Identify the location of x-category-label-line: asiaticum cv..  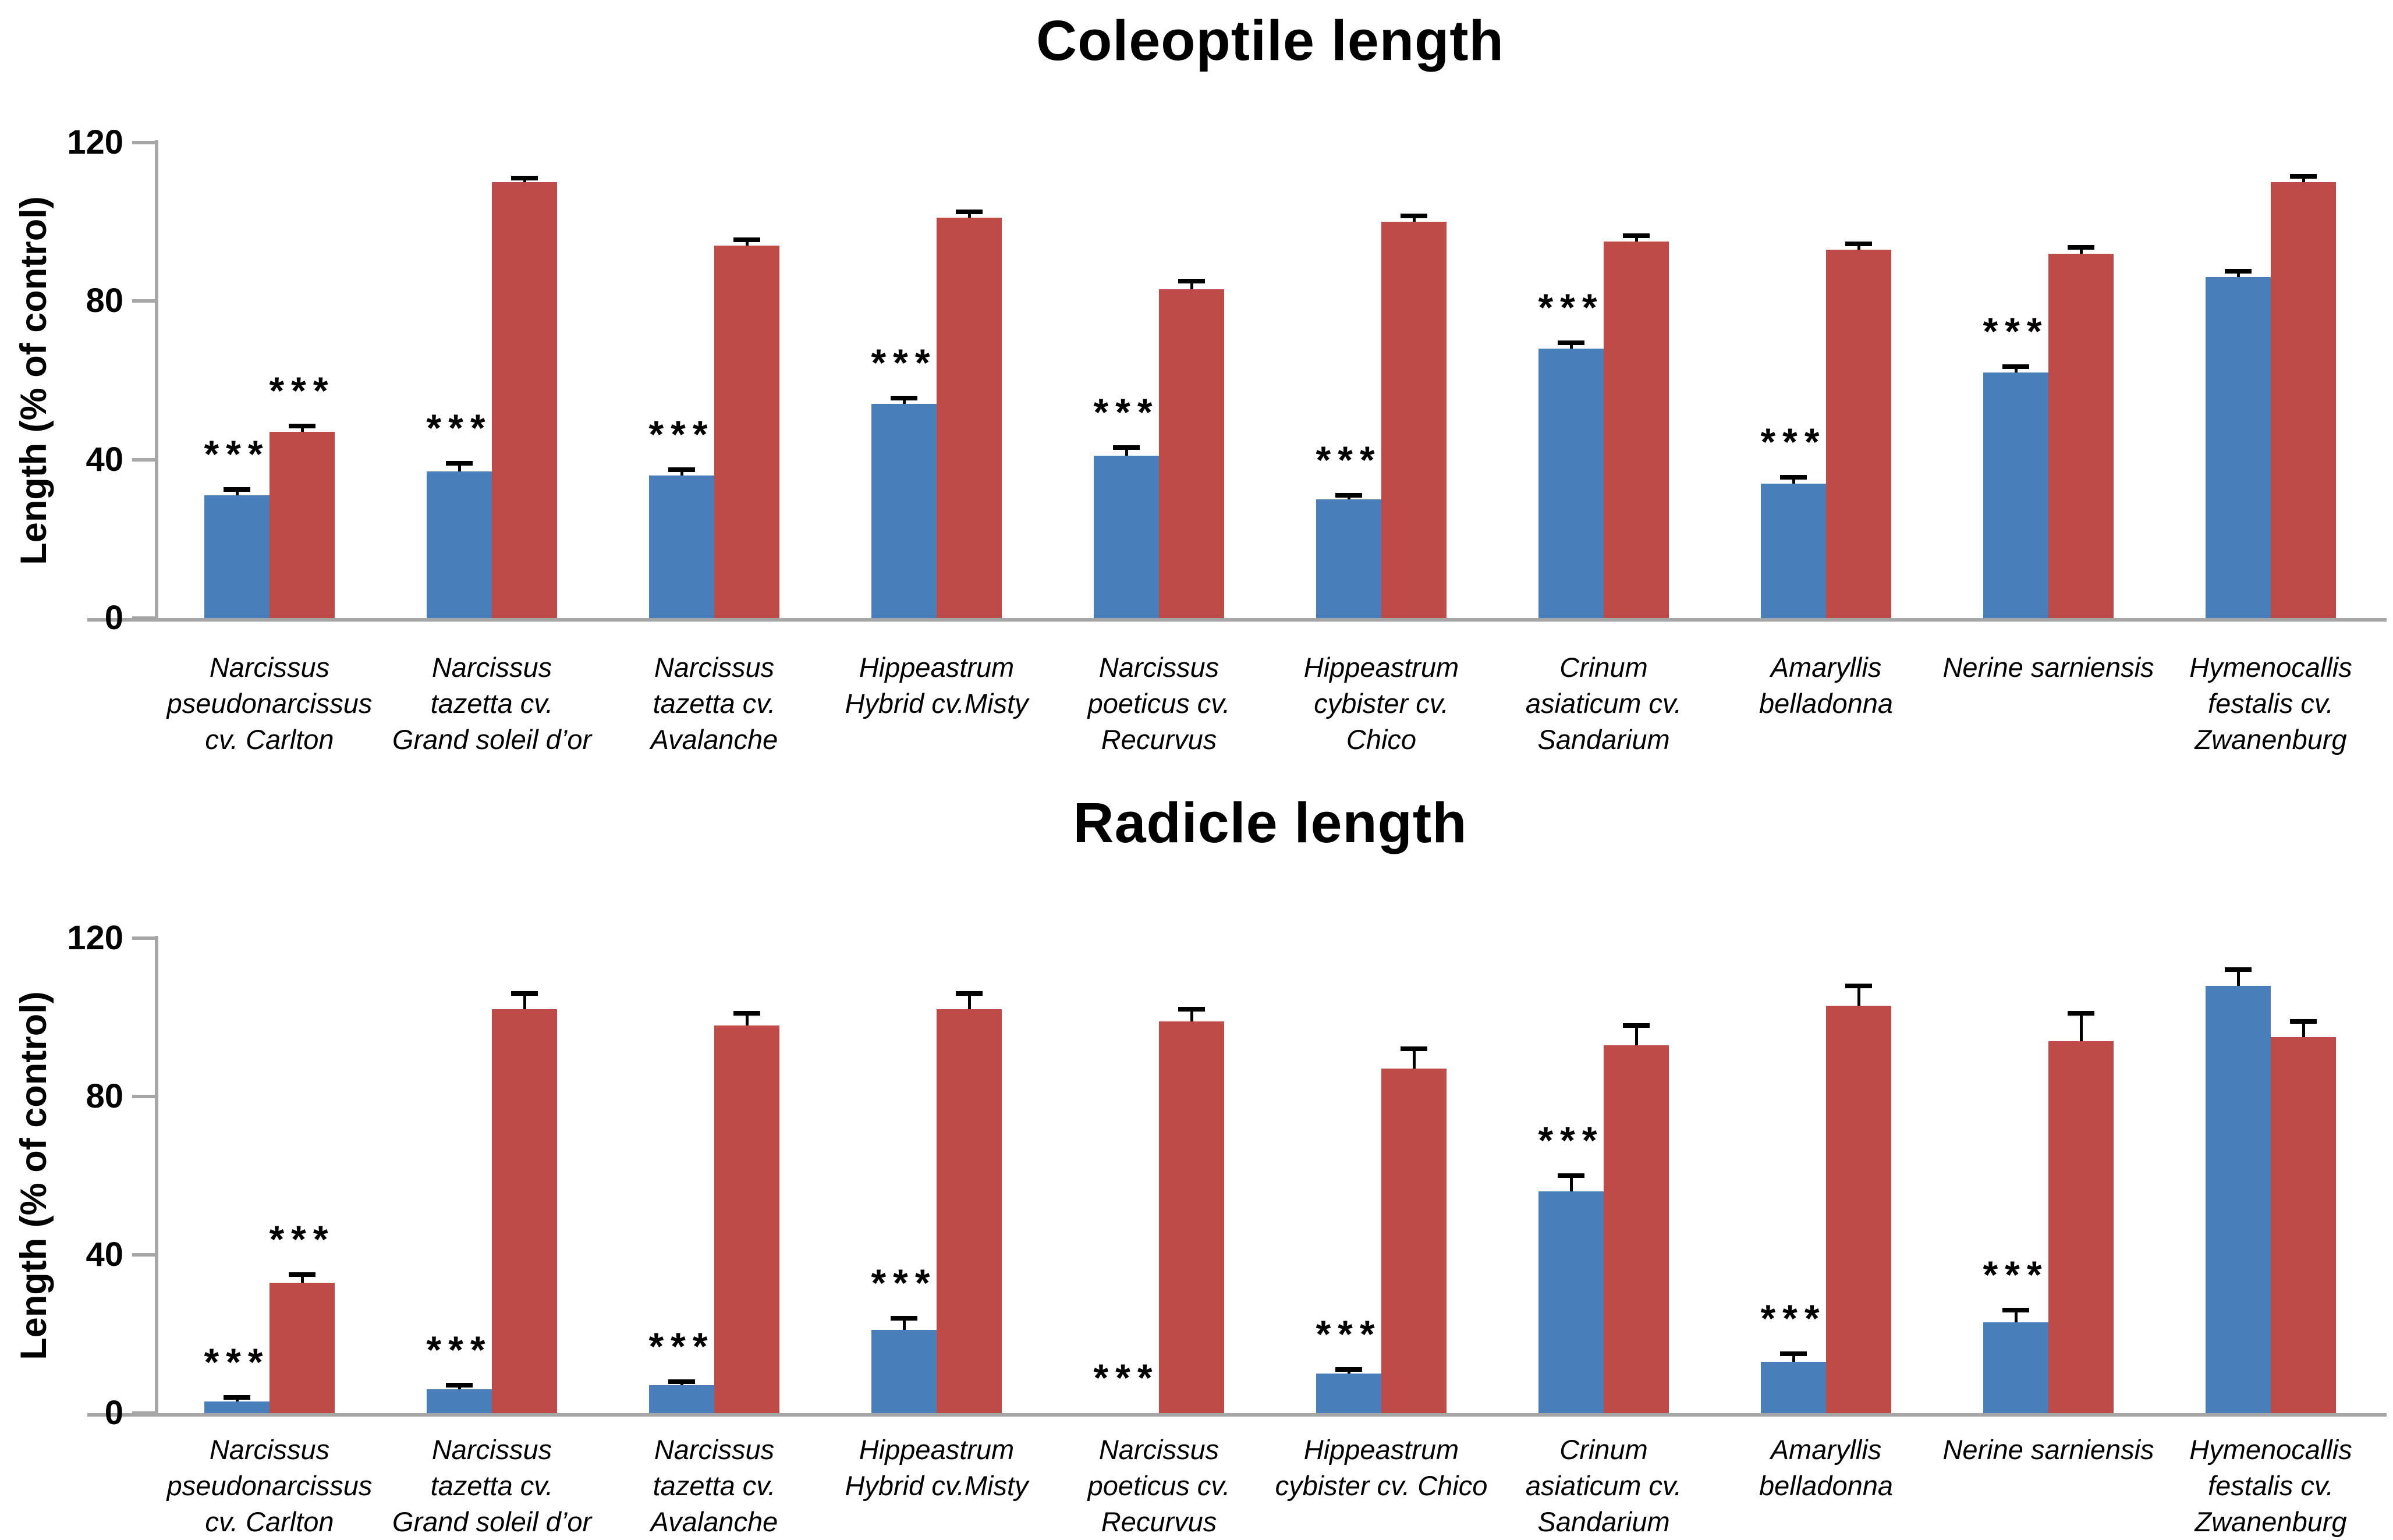
(1604, 1485).